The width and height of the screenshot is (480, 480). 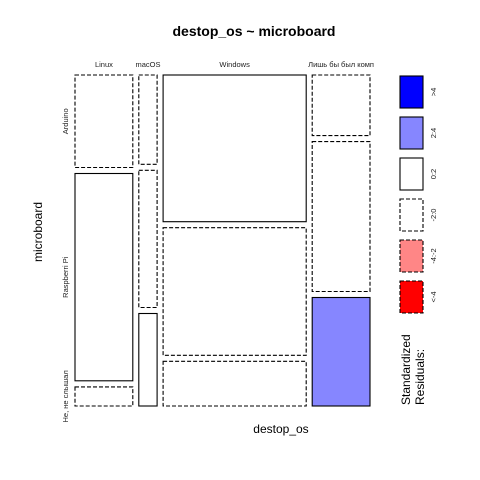 What do you see at coordinates (341, 351) in the screenshot?
I see `tile-лишь-бы-был-комп-не-не-слышал` at bounding box center [341, 351].